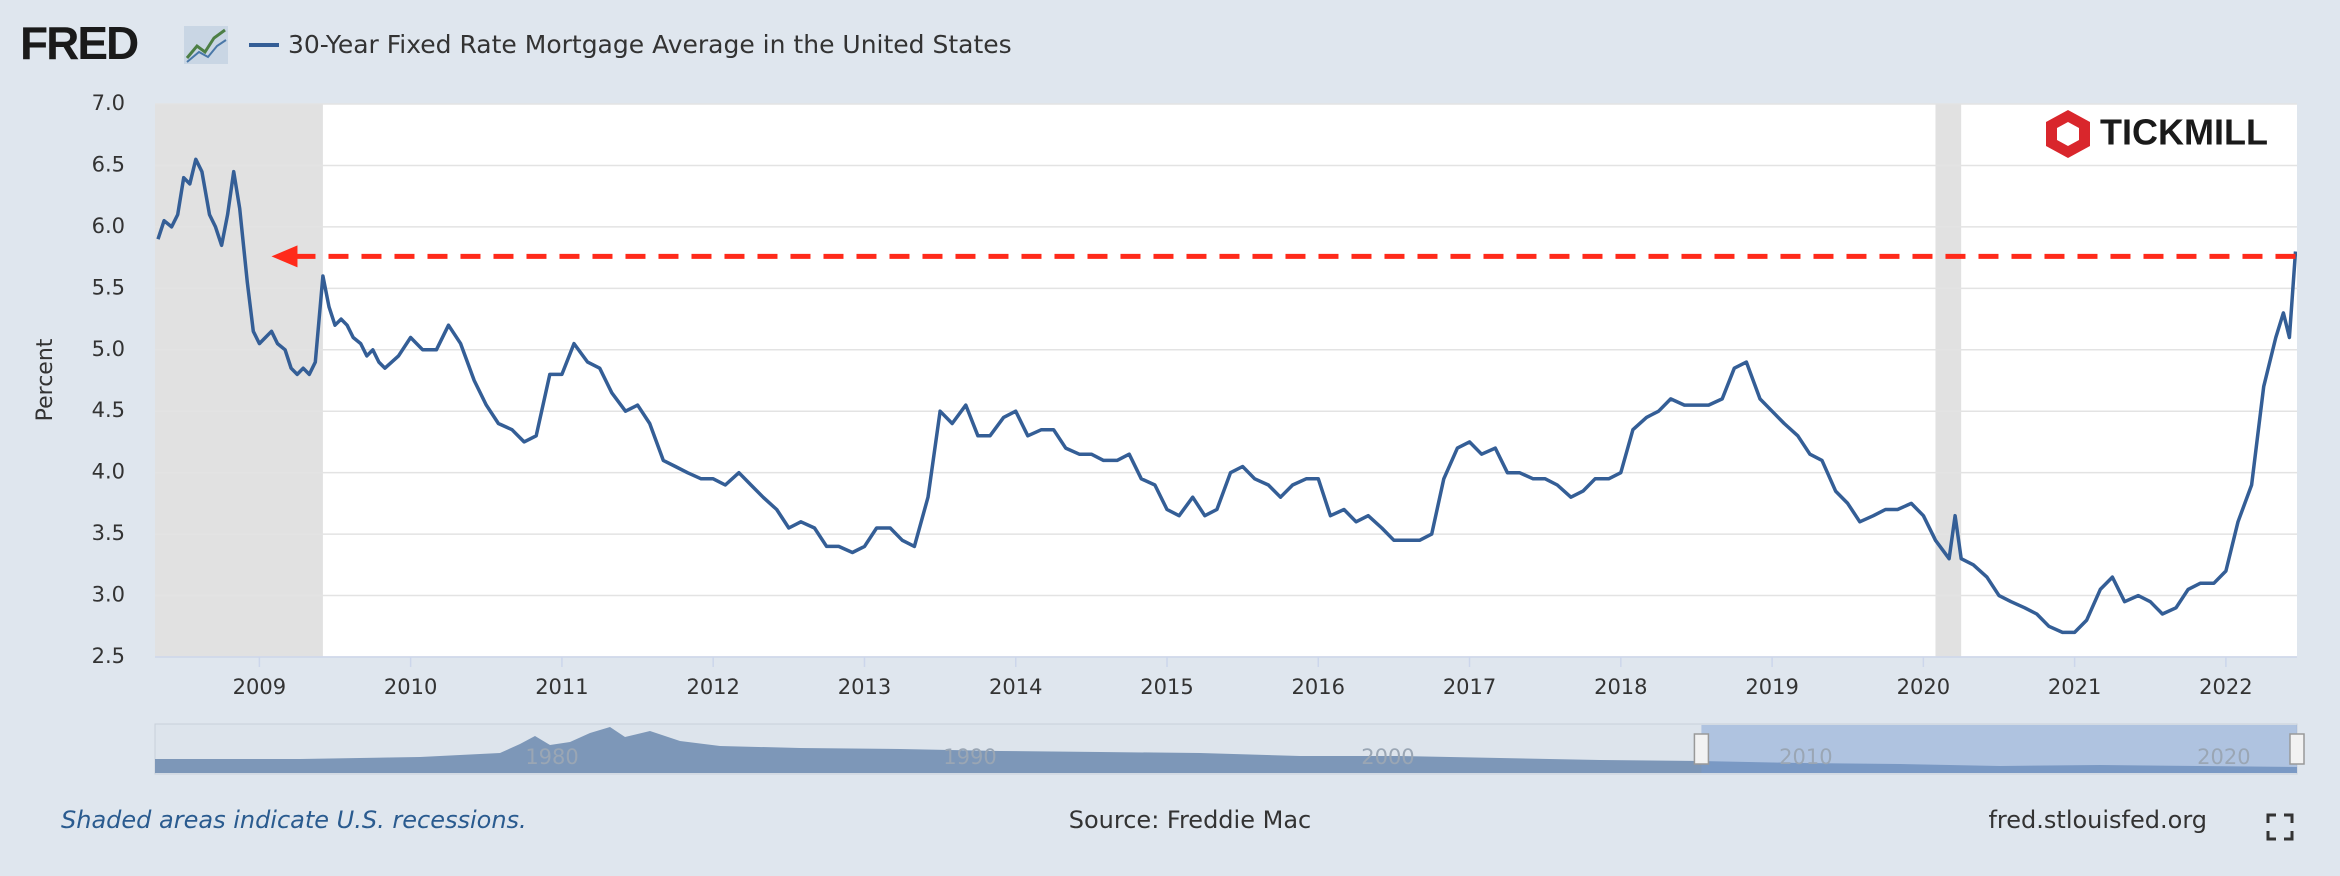 Image resolution: width=2340 pixels, height=876 pixels. What do you see at coordinates (108, 595) in the screenshot?
I see `y-tick-label: 3.0` at bounding box center [108, 595].